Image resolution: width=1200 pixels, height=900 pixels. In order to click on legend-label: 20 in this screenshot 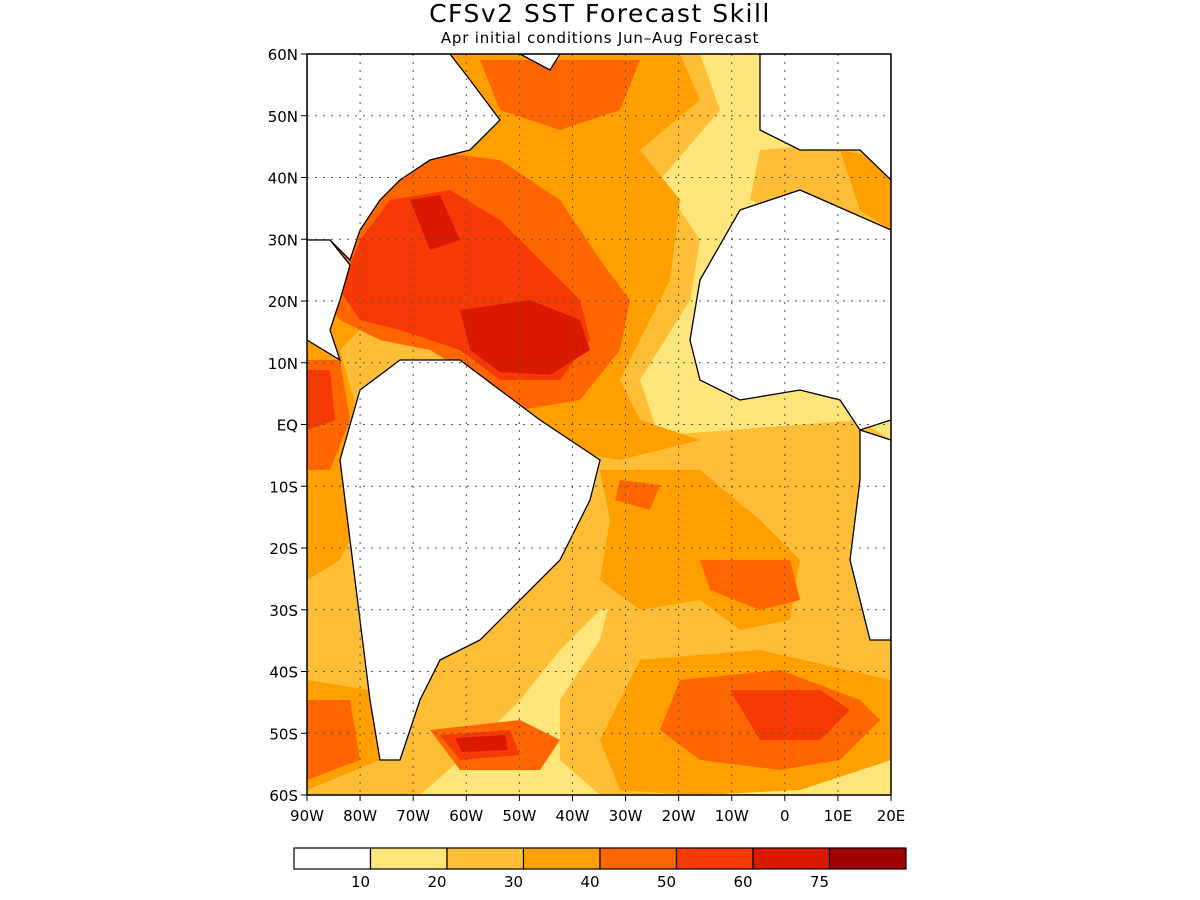, I will do `click(436, 882)`.